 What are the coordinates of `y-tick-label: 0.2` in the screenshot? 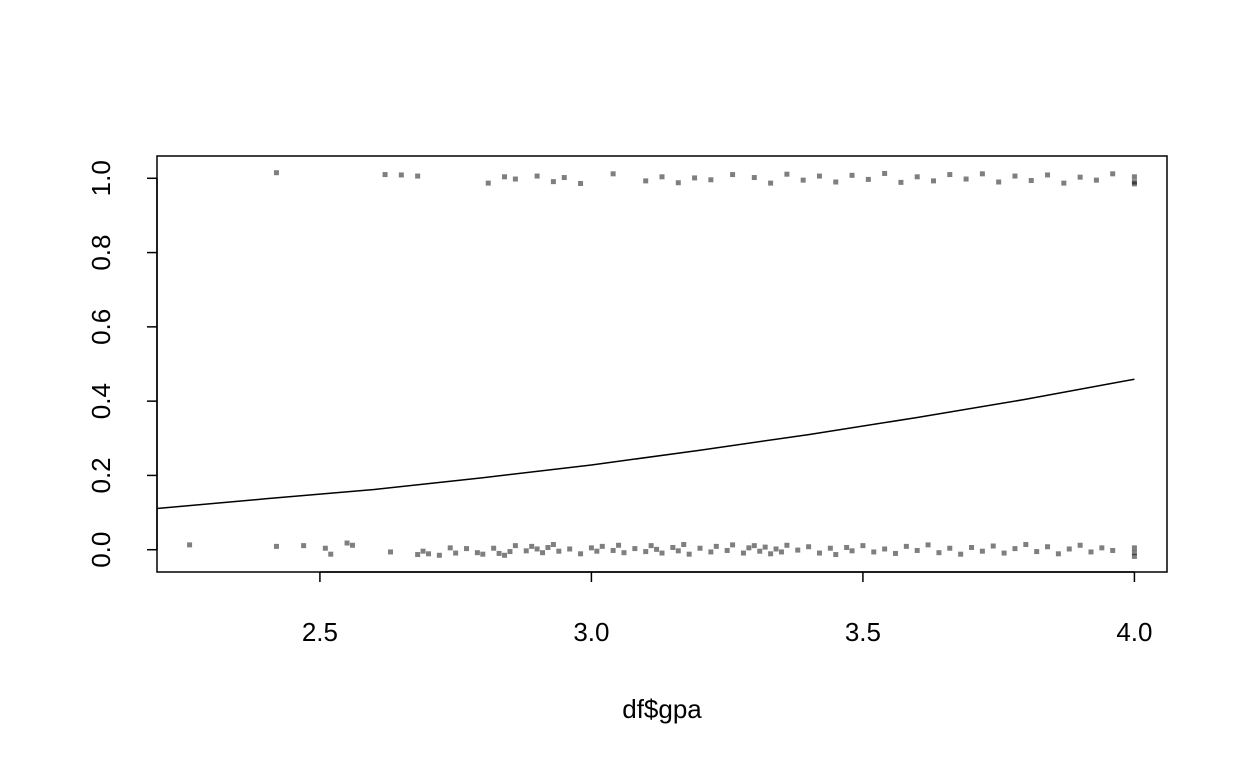 It's located at (101, 475).